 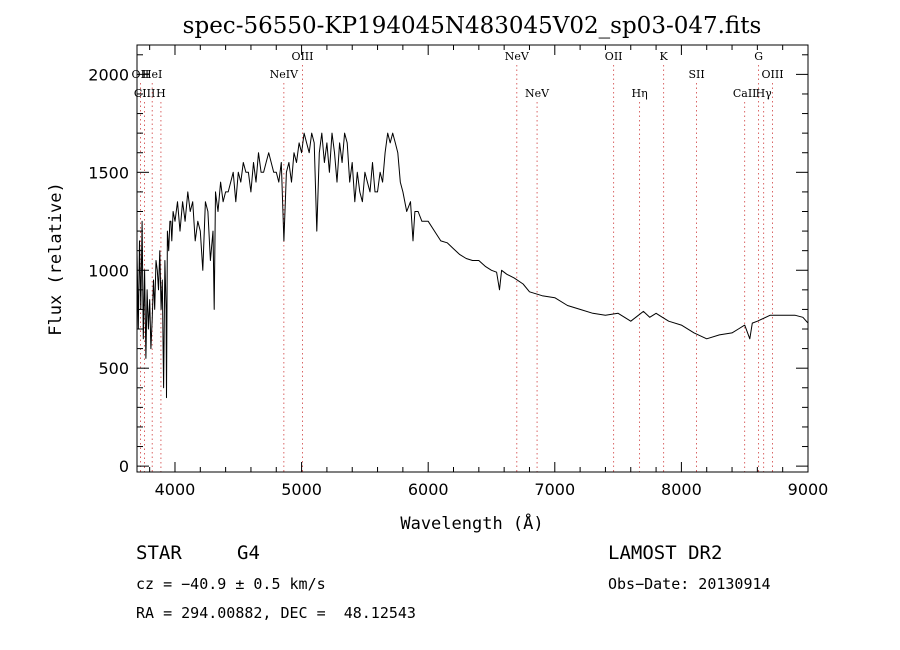 I want to click on y-tick-label: 500, so click(x=113, y=368).